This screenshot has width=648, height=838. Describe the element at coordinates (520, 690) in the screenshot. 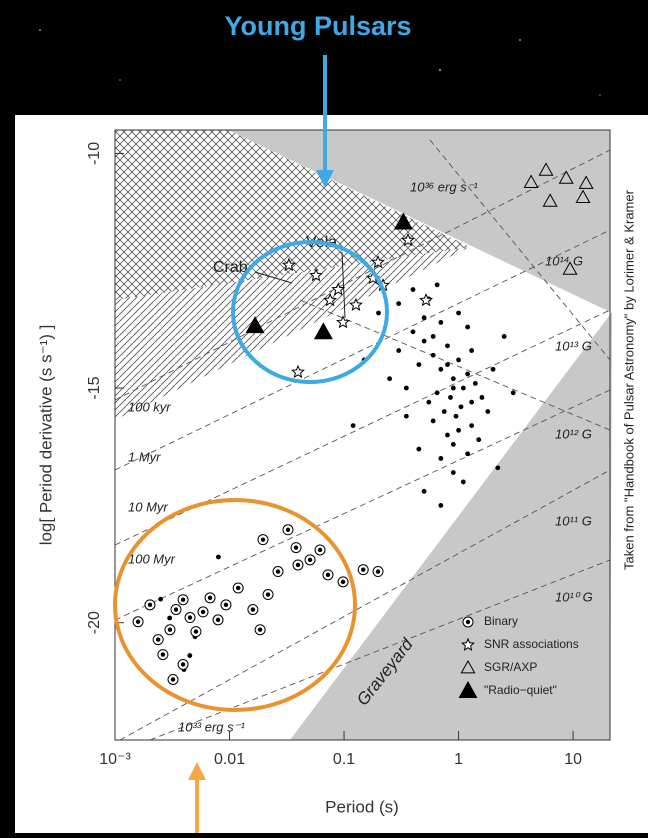

I see `legend-label: "Radio−quiet"` at that location.